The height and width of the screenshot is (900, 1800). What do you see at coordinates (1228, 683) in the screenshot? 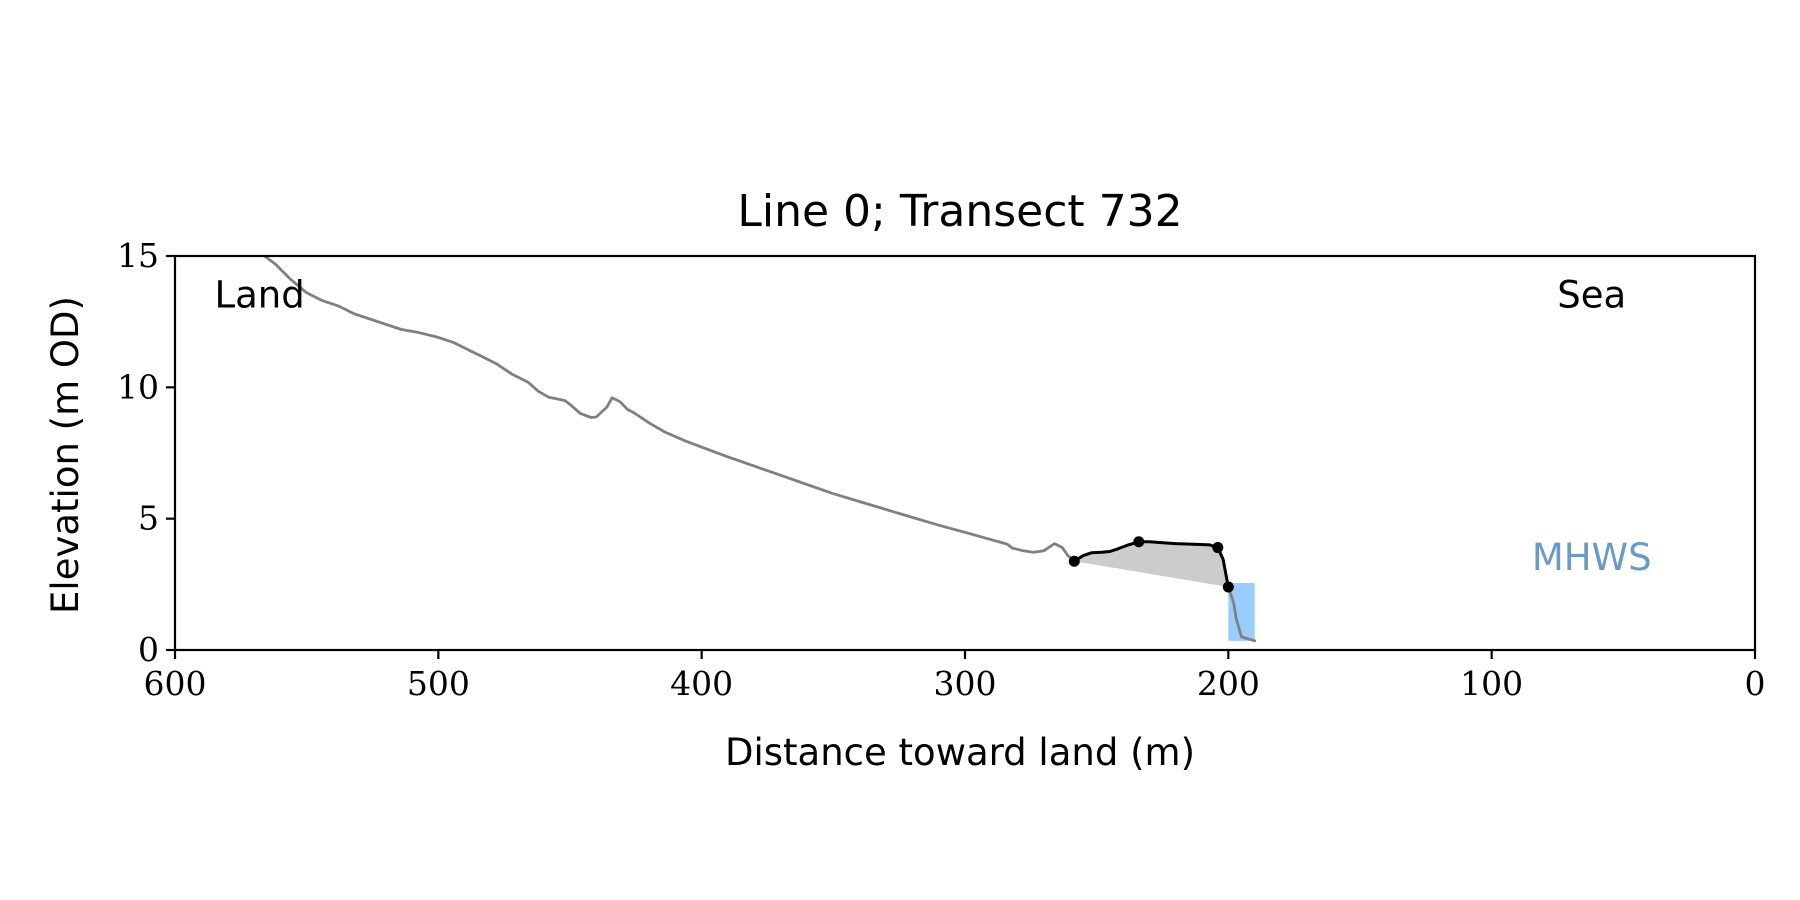
I see `x-tick-label-4: 200` at bounding box center [1228, 683].